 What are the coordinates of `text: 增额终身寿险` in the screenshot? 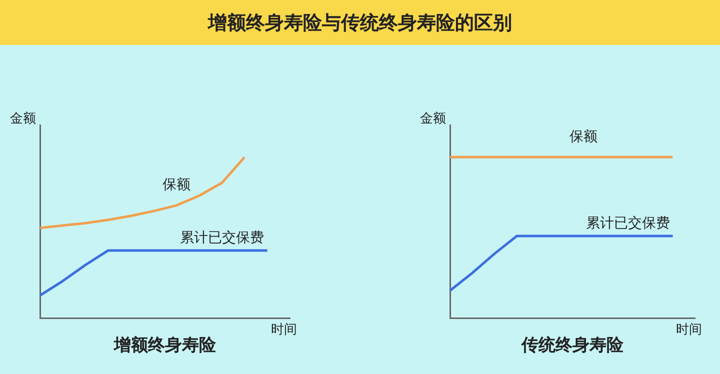 It's located at (165, 345).